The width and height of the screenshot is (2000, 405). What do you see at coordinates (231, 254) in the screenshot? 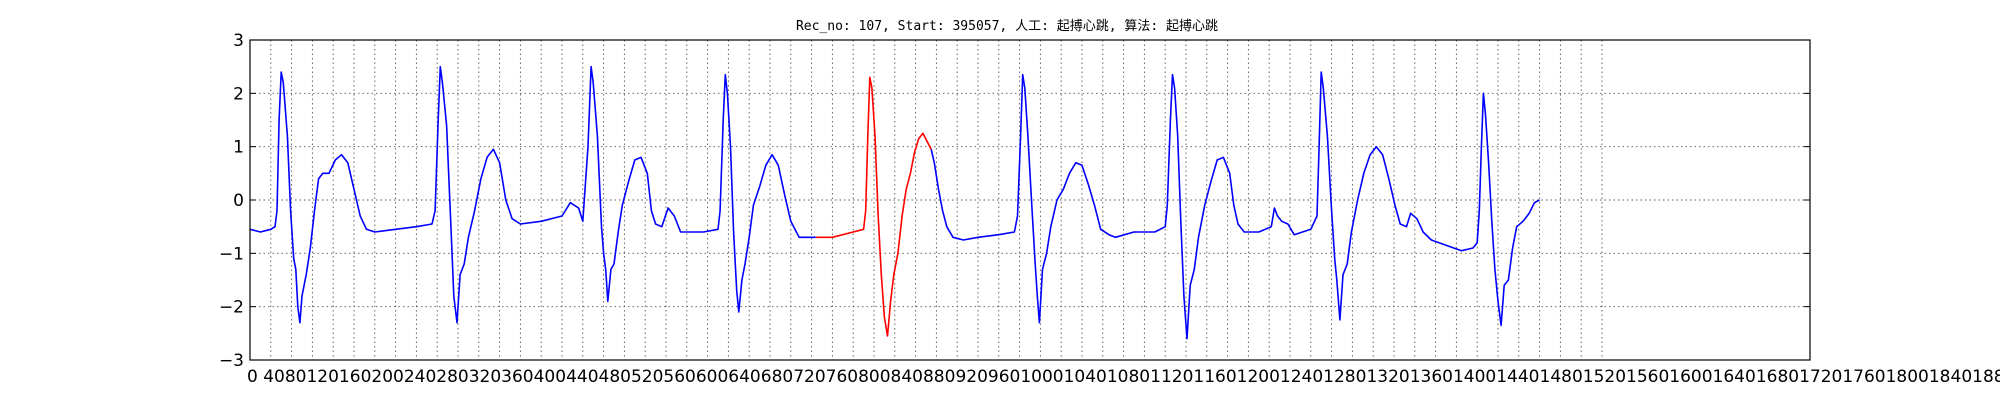
I see `y-tick-label: −1` at bounding box center [231, 254].